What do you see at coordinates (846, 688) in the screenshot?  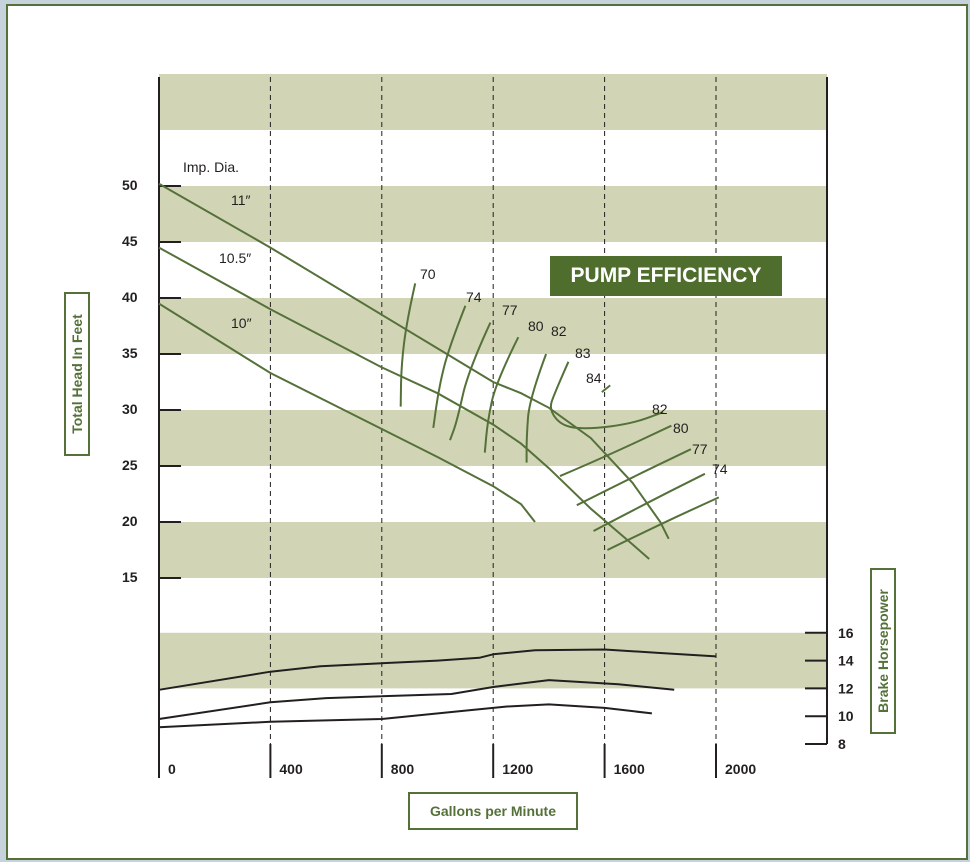 I see `y2-tick-label: 12` at bounding box center [846, 688].